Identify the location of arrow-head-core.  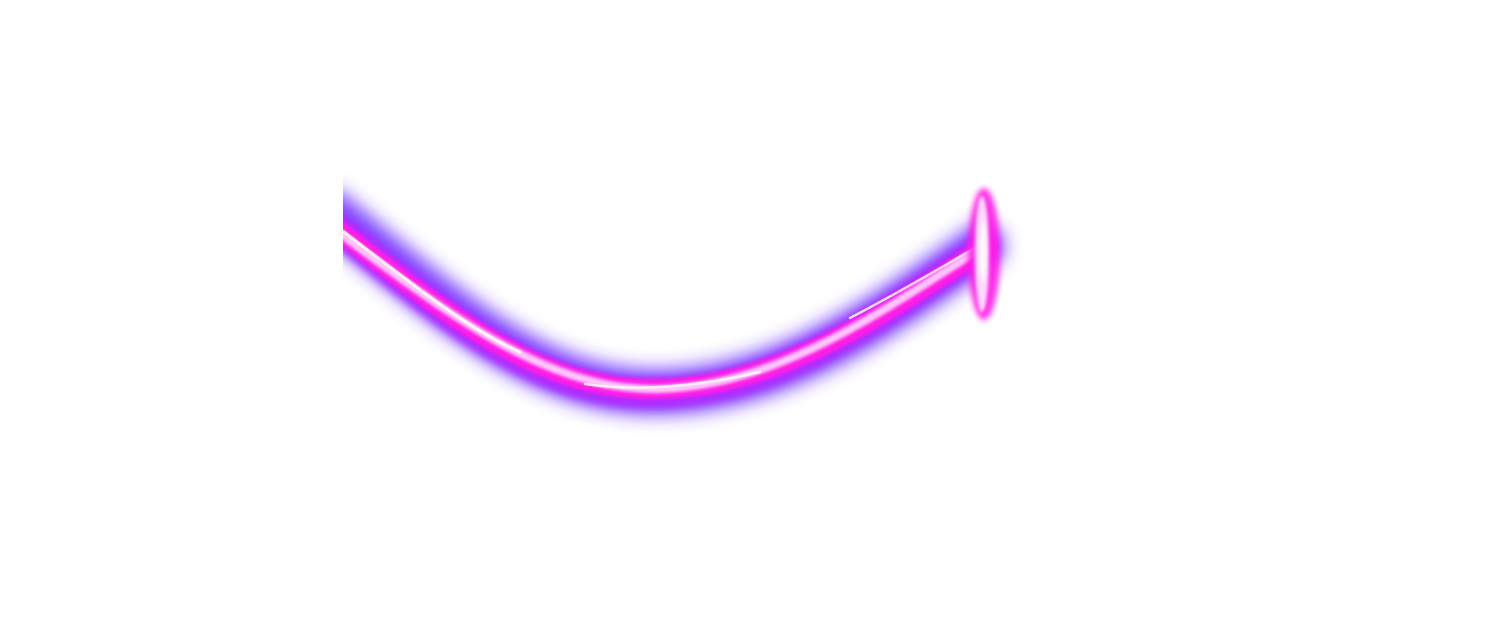
(983, 252).